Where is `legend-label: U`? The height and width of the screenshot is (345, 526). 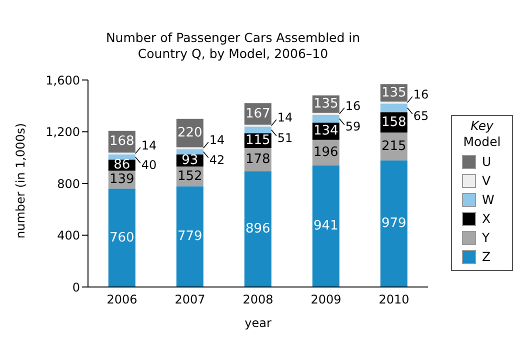
legend-label: U is located at coordinates (487, 161).